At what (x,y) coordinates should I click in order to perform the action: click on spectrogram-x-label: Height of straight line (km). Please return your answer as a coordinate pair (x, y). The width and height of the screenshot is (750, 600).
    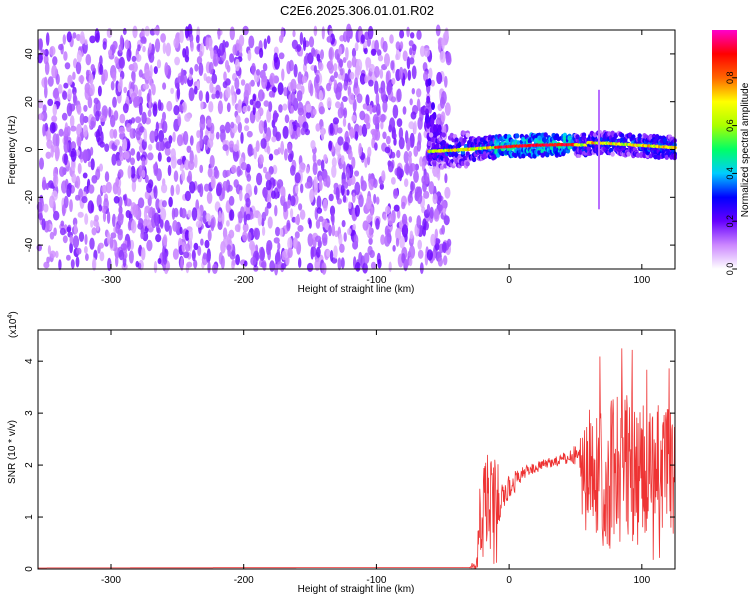
    Looking at the image, I should click on (356, 289).